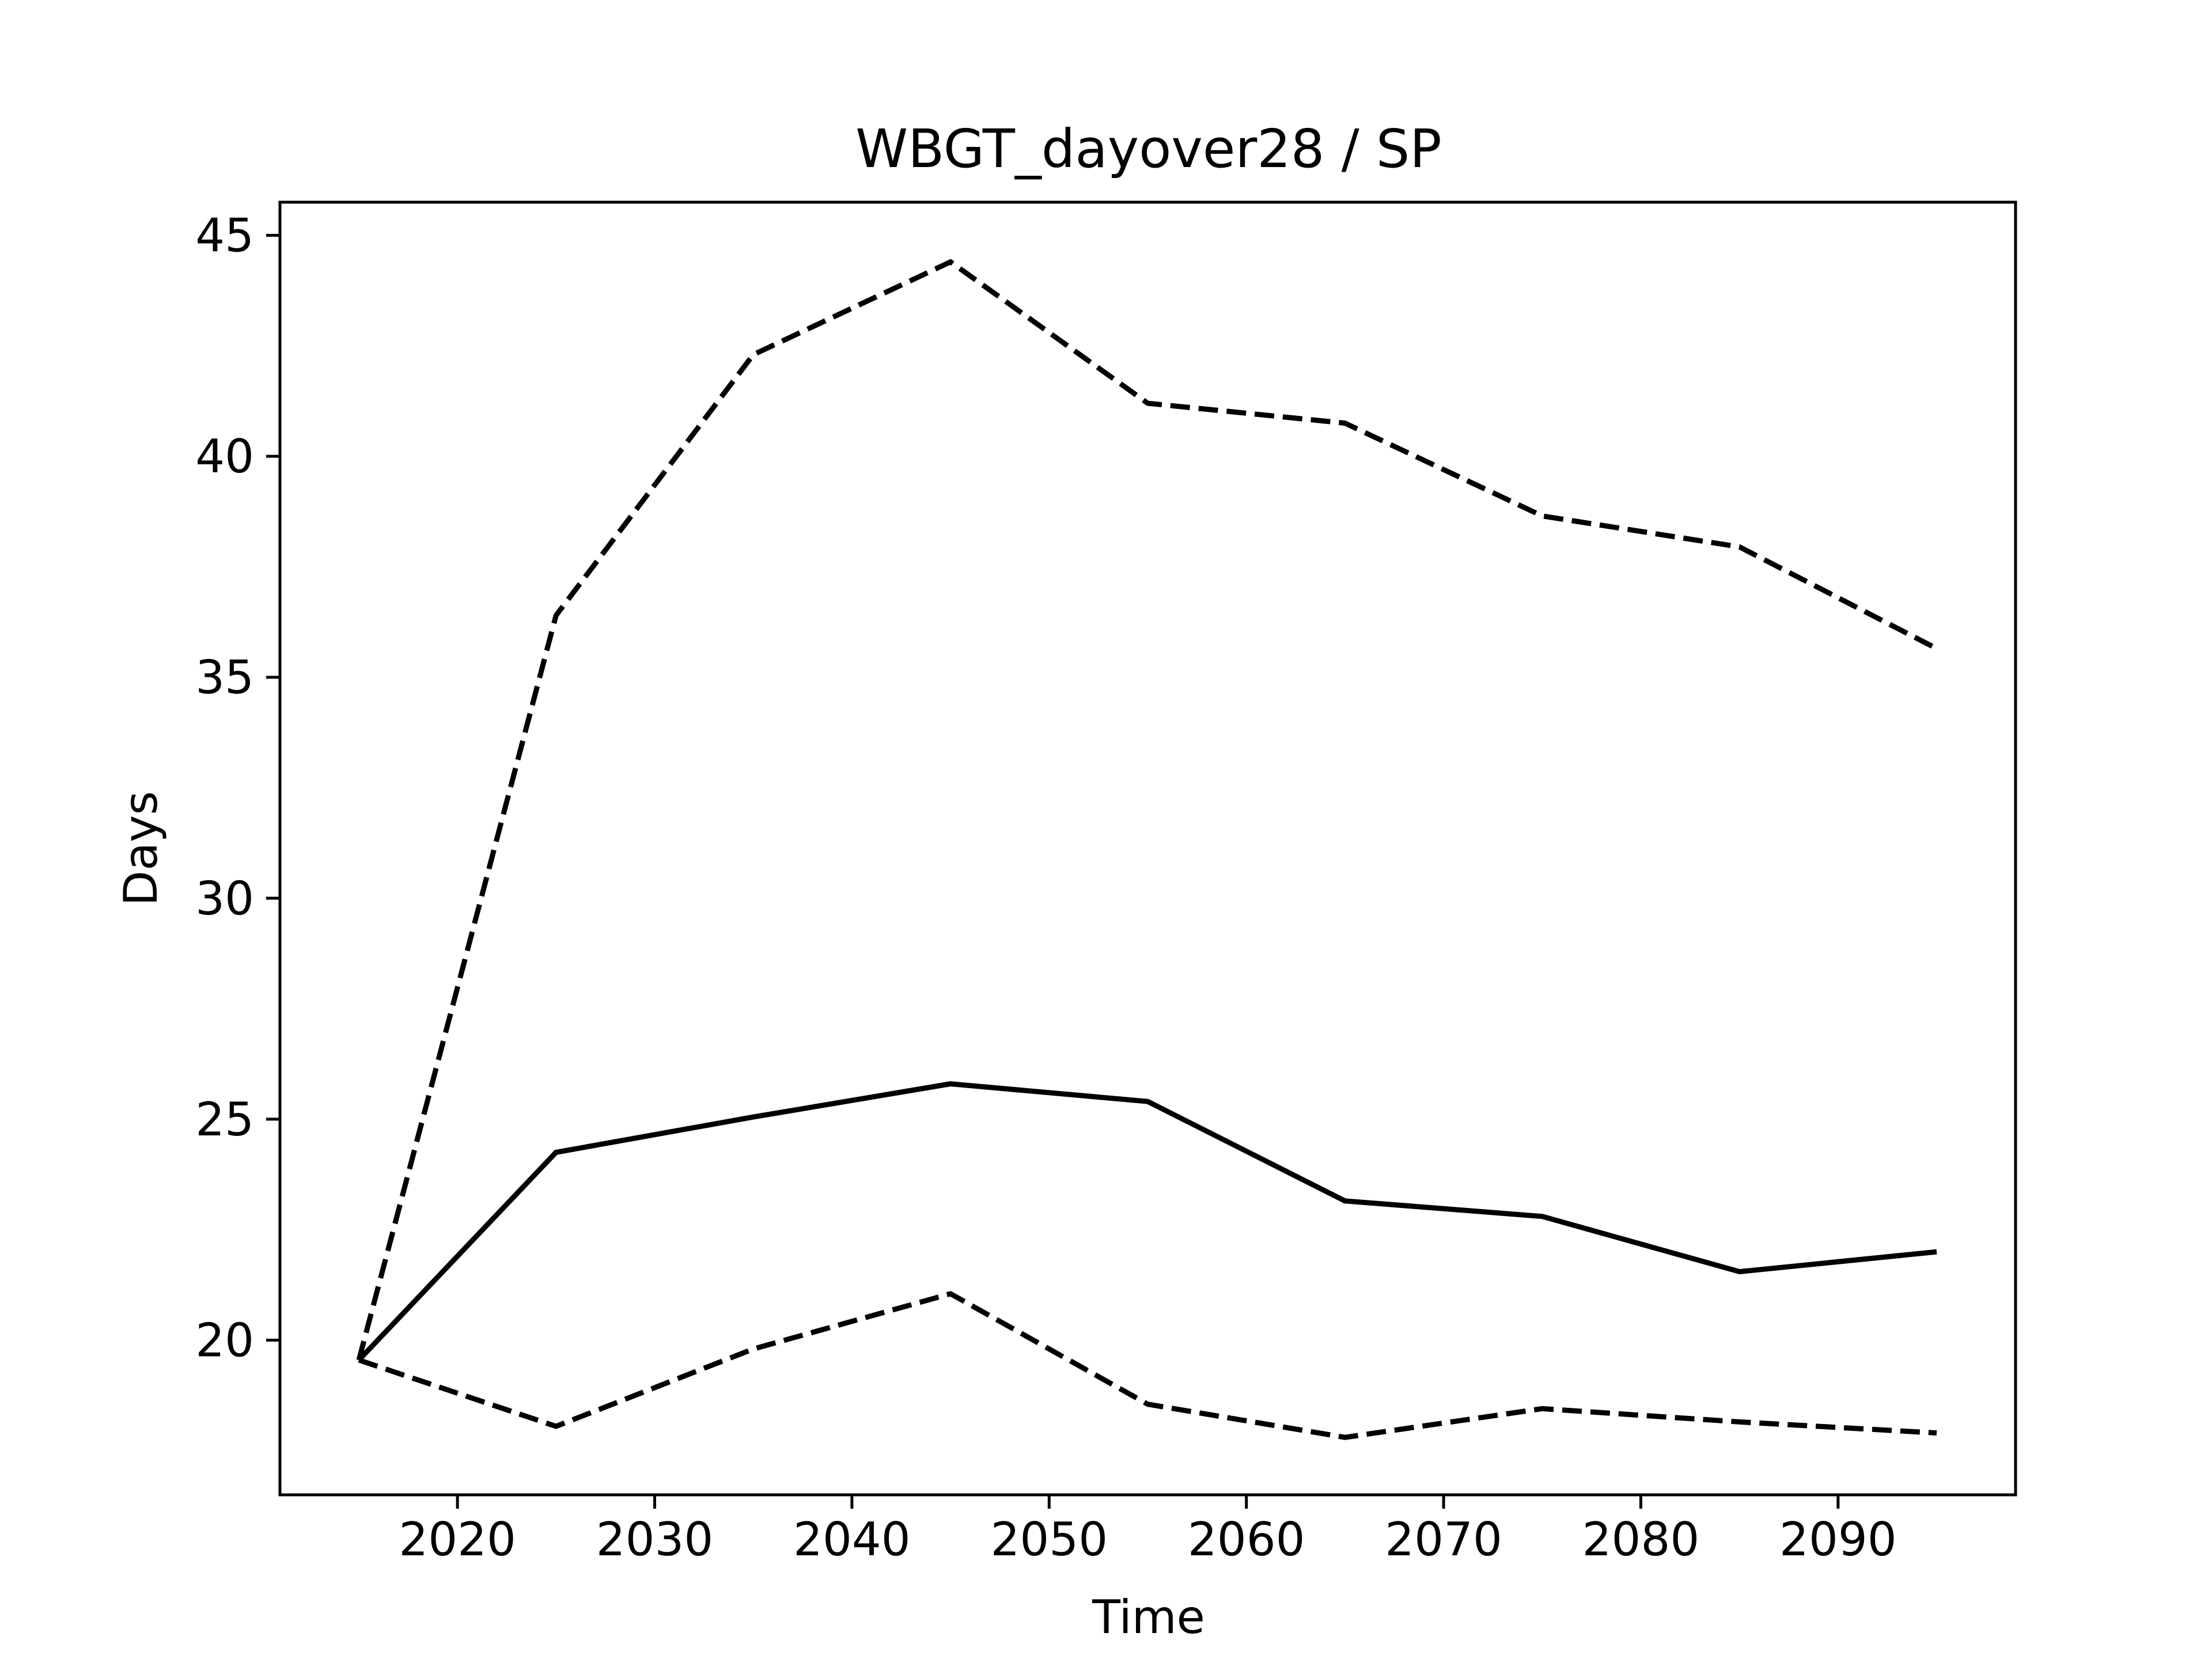 This screenshot has width=2212, height=1659. What do you see at coordinates (224, 898) in the screenshot?
I see `y-tick-label: 30` at bounding box center [224, 898].